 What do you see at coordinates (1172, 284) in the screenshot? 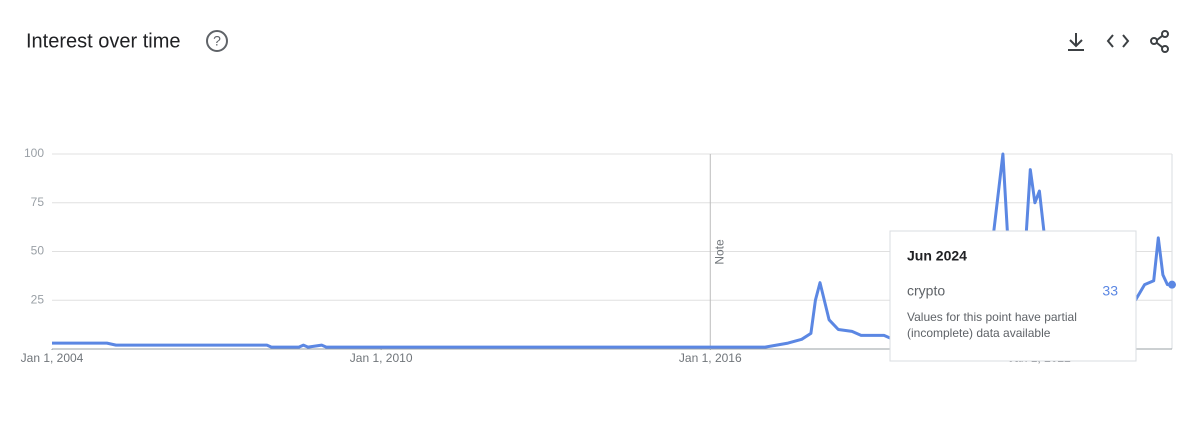
I see `hover-point` at bounding box center [1172, 284].